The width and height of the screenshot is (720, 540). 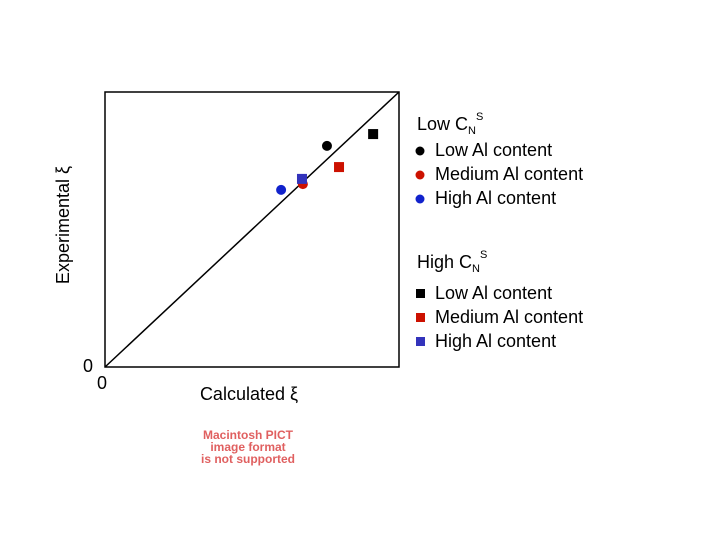 What do you see at coordinates (248, 459) in the screenshot?
I see `placeholder-text: is not supported` at bounding box center [248, 459].